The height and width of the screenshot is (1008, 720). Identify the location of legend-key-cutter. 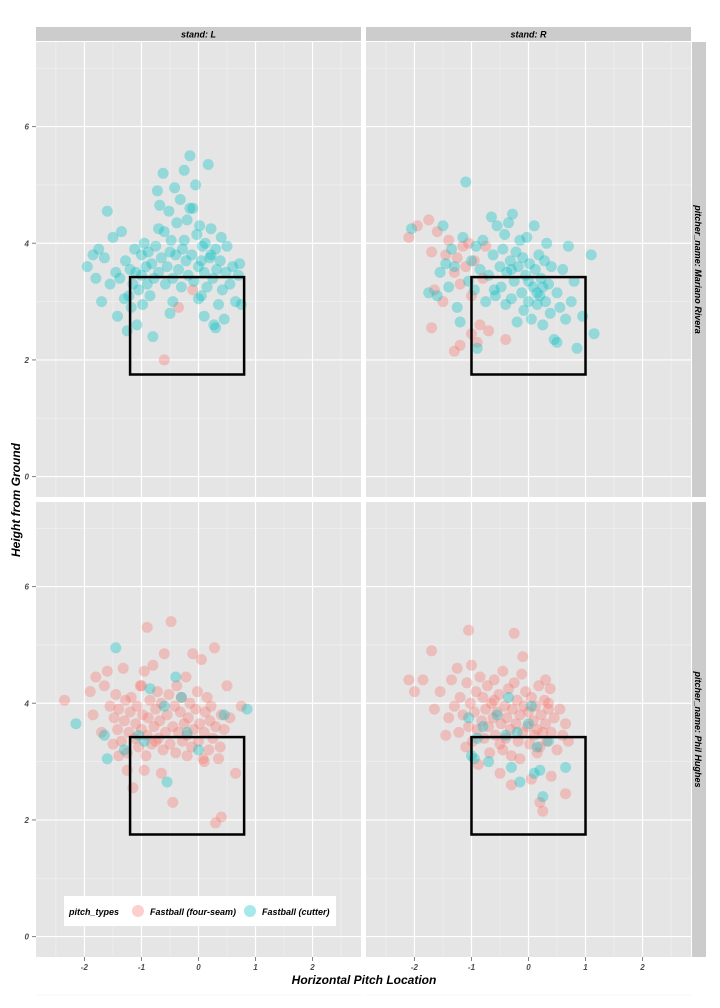
(250, 911).